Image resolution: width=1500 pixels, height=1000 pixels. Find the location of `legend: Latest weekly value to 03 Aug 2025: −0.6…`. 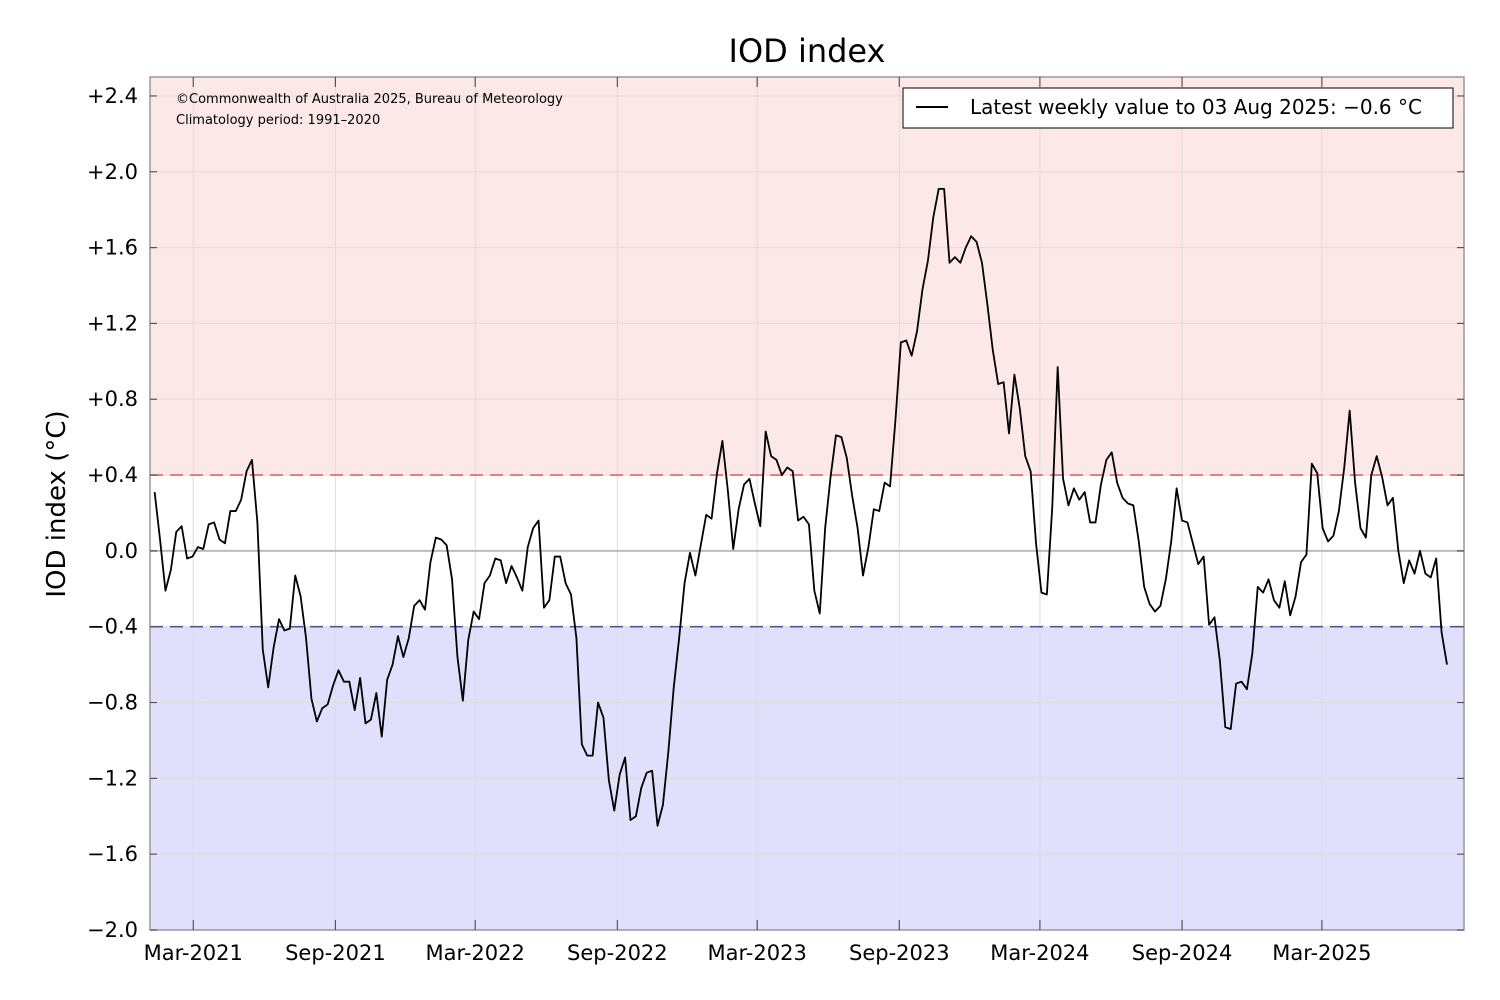

legend: Latest weekly value to 03 Aug 2025: −0.6… is located at coordinates (1178, 108).